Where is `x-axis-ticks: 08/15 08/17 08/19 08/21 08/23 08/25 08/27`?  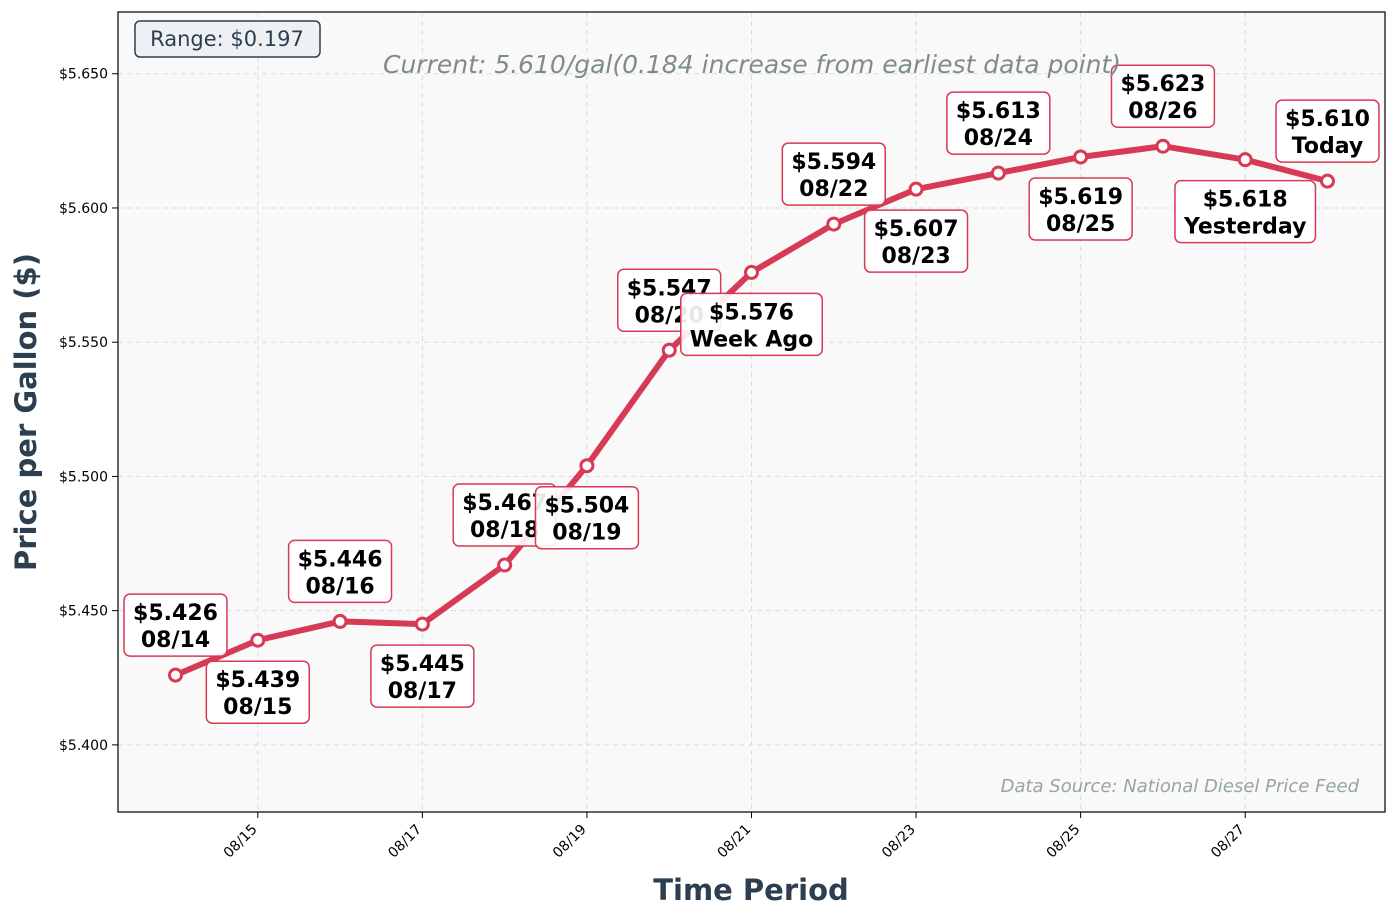 x-axis-ticks: 08/15 08/17 08/19 08/21 08/23 08/25 08/27 is located at coordinates (734, 836).